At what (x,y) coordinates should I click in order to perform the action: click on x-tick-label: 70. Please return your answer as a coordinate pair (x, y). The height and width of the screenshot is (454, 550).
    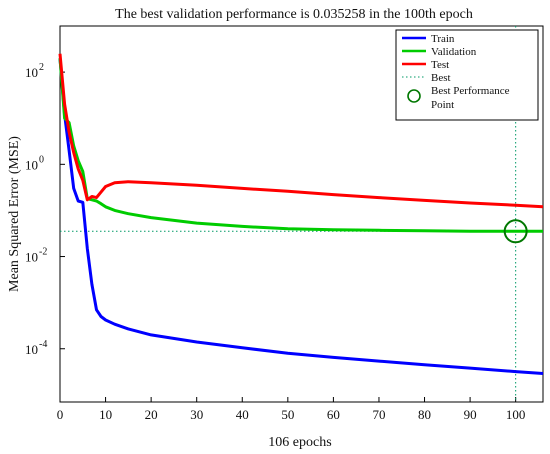
    Looking at the image, I should click on (378, 414).